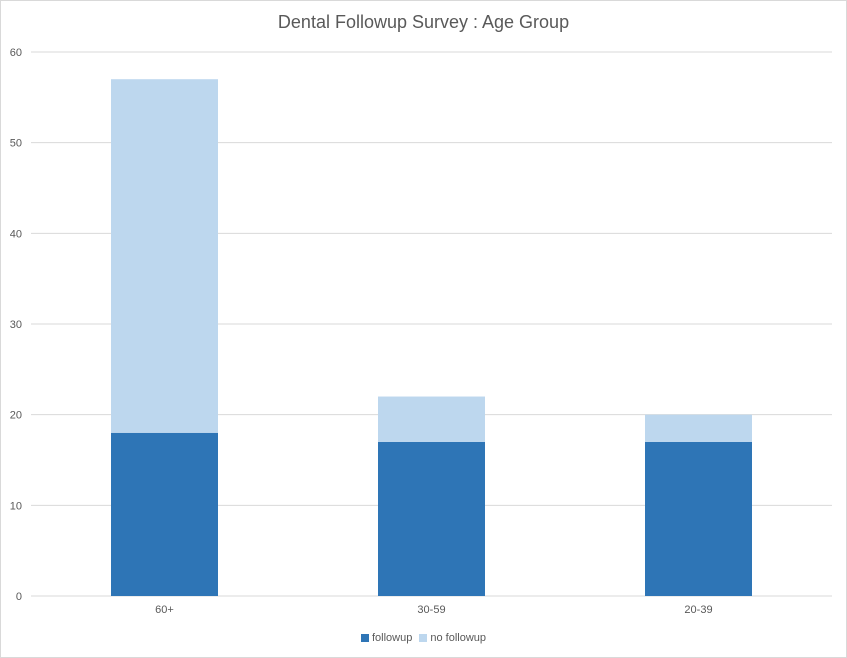 This screenshot has width=847, height=658. What do you see at coordinates (164, 256) in the screenshot?
I see `bar-no-followup-60+` at bounding box center [164, 256].